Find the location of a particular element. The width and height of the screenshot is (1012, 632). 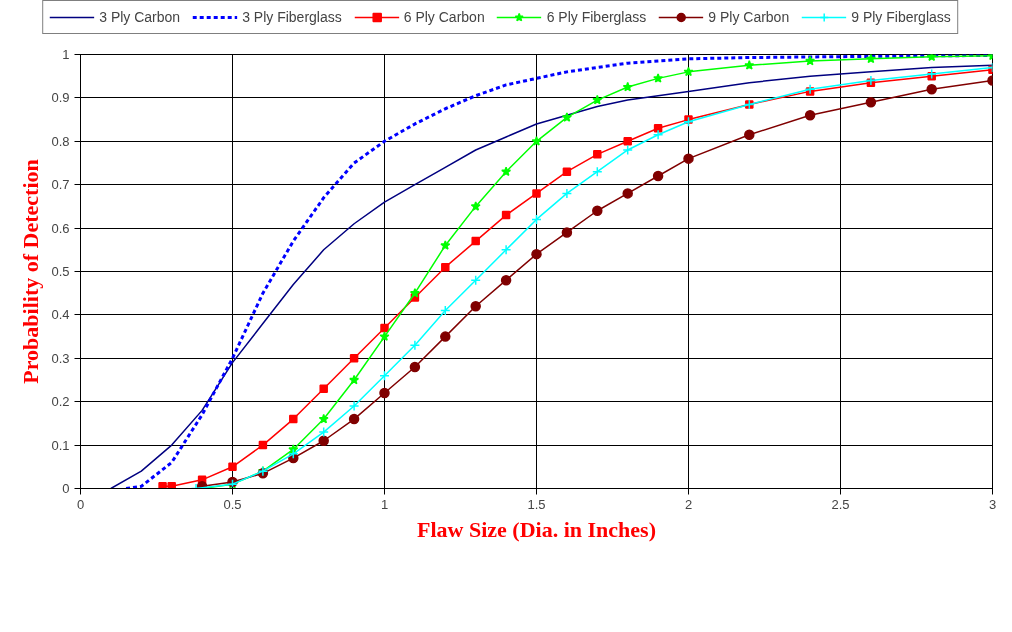

y-tick-label: 0.2 is located at coordinates (60, 402).